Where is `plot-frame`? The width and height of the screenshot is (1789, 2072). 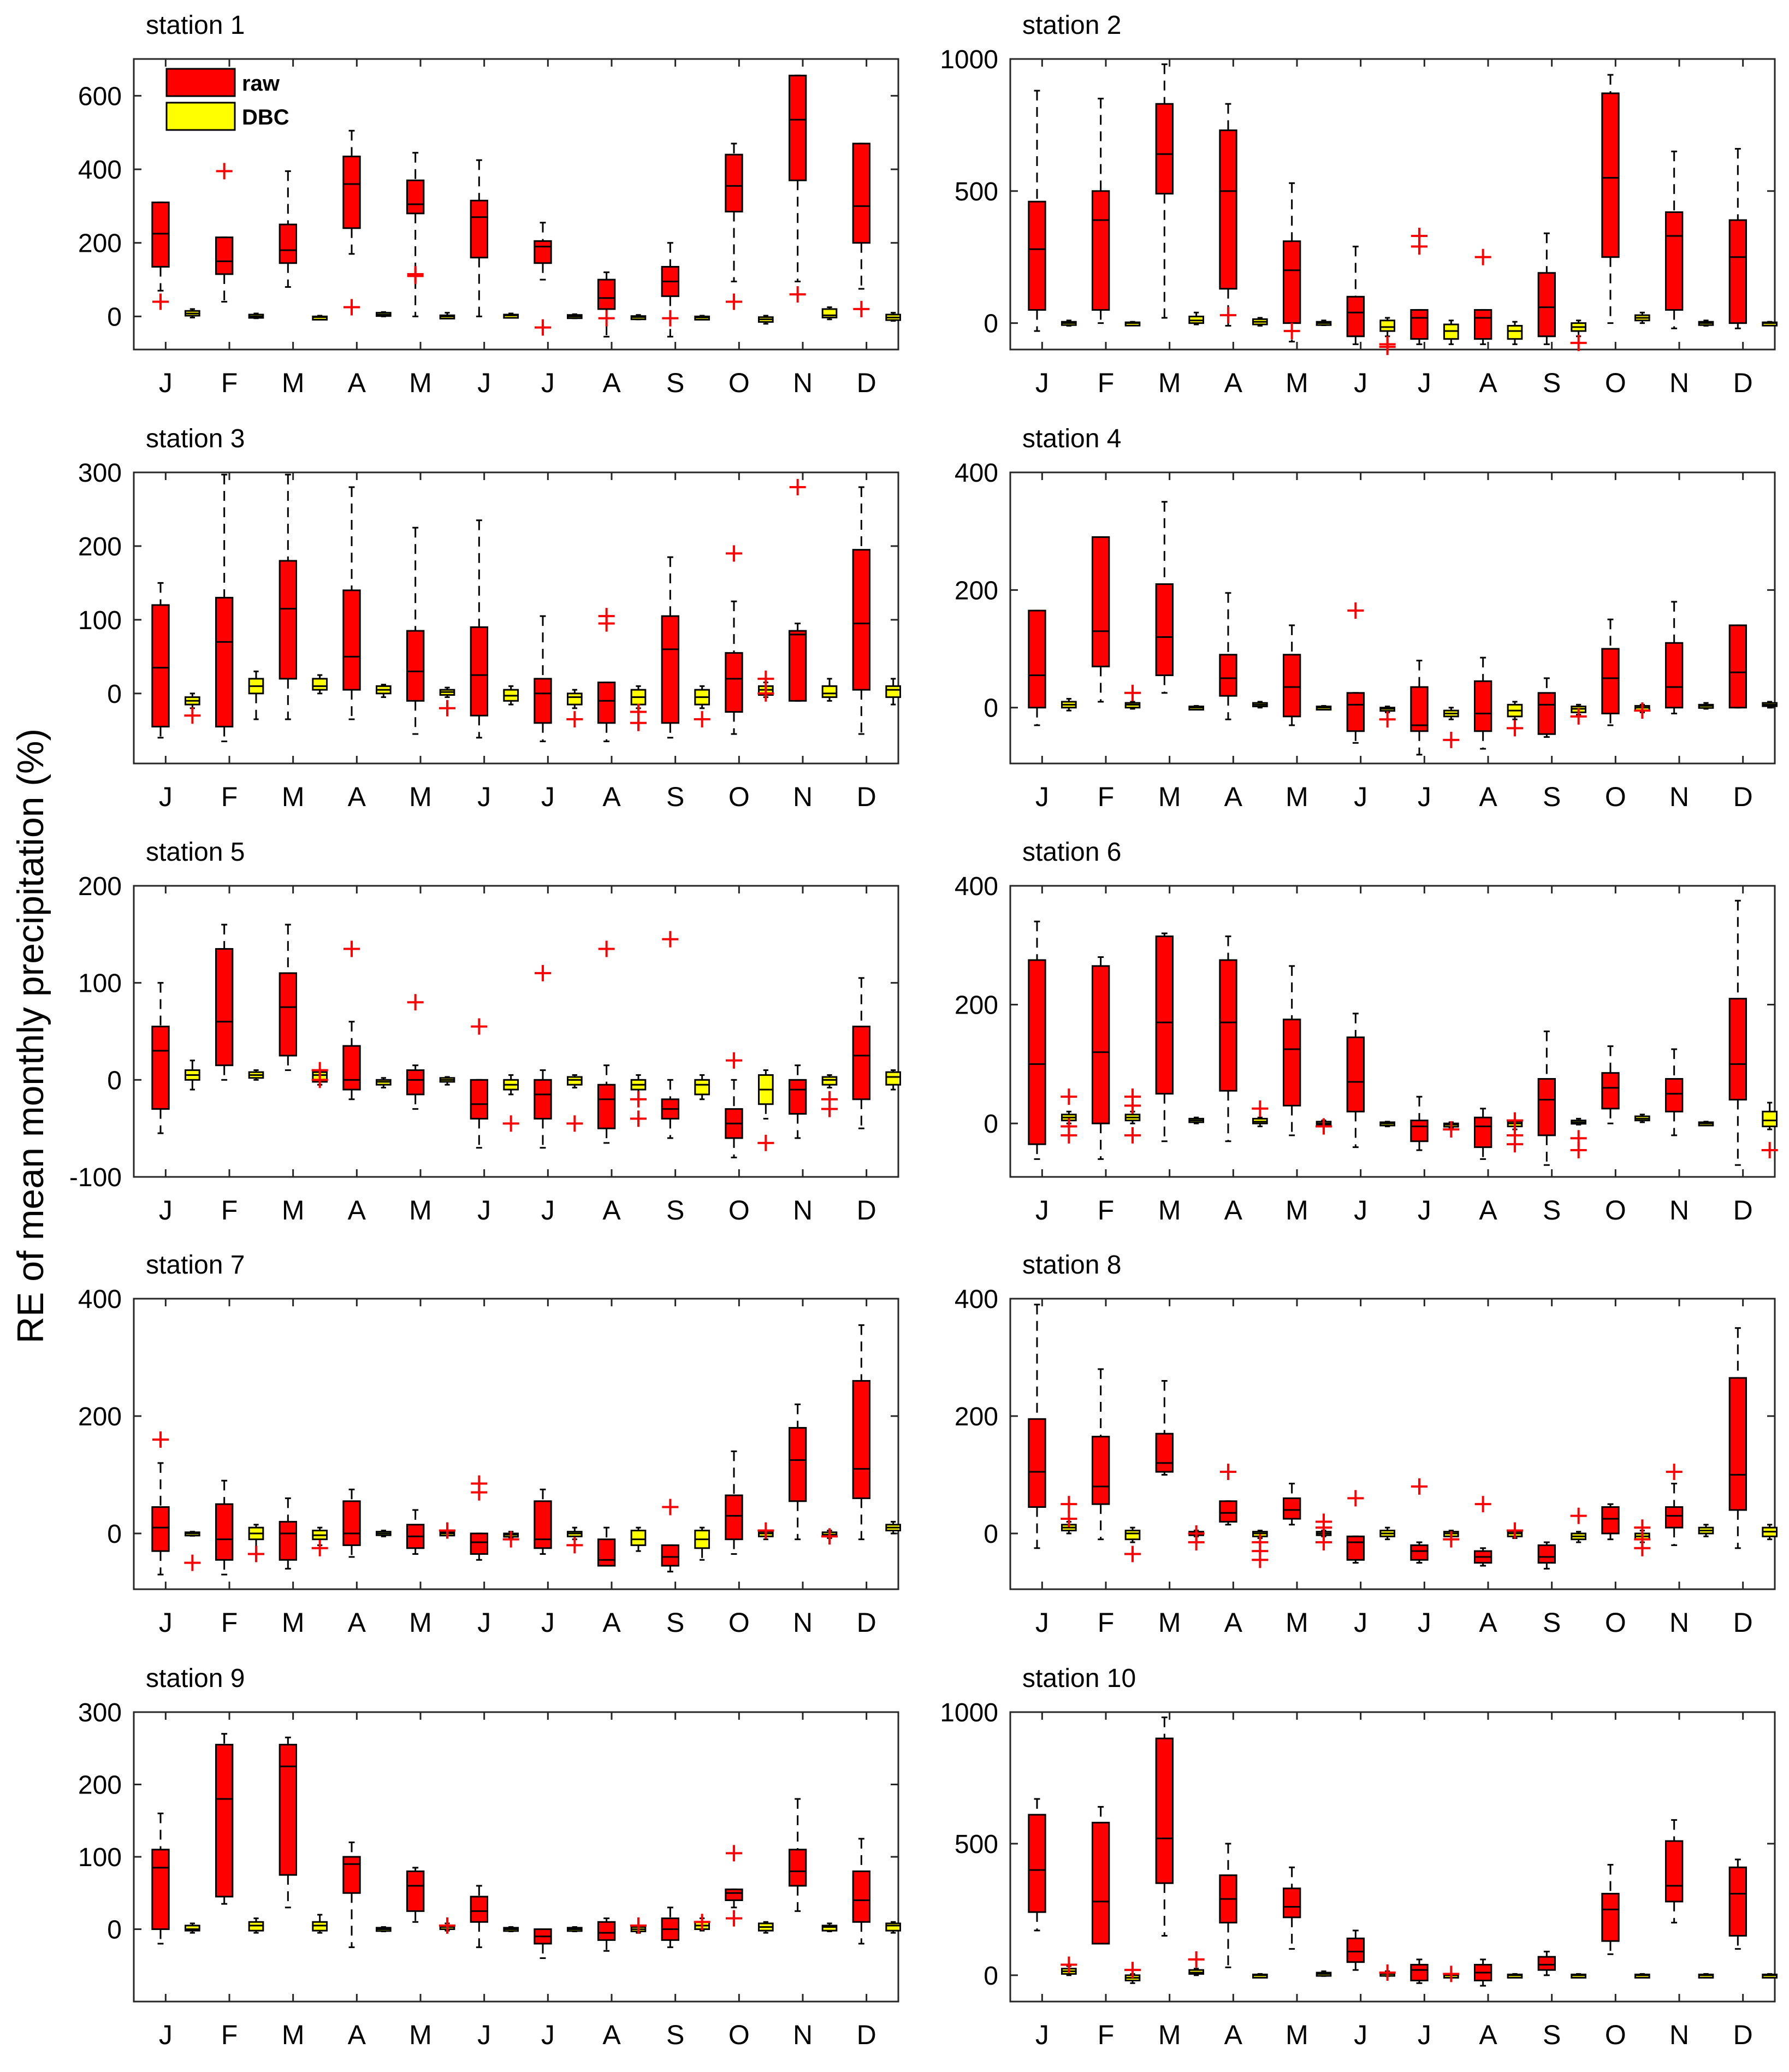
plot-frame is located at coordinates (516, 205).